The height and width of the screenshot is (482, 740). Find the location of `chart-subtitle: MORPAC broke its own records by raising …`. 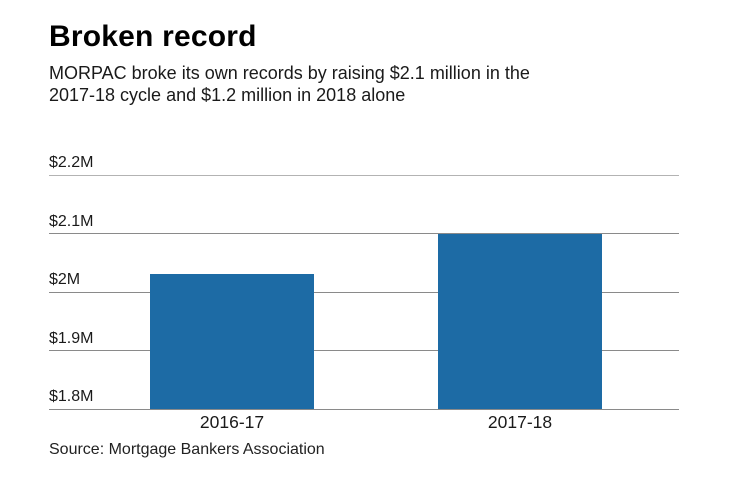

chart-subtitle: MORPAC broke its own records by raising … is located at coordinates (289, 84).